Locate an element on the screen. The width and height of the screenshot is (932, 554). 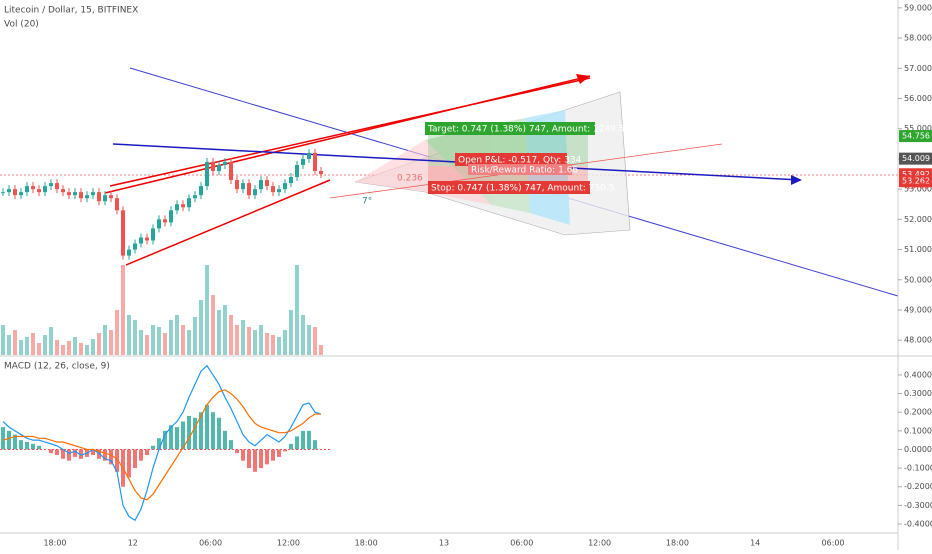
y-tick-label: 48.000 is located at coordinates (918, 340).